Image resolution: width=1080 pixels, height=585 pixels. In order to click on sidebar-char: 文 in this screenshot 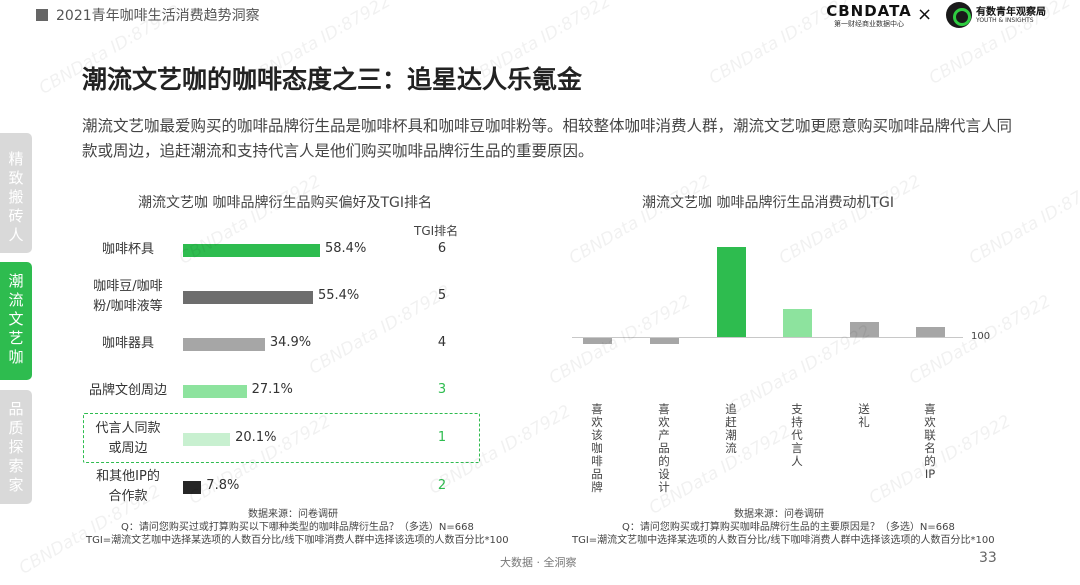, I will do `click(16, 319)`.